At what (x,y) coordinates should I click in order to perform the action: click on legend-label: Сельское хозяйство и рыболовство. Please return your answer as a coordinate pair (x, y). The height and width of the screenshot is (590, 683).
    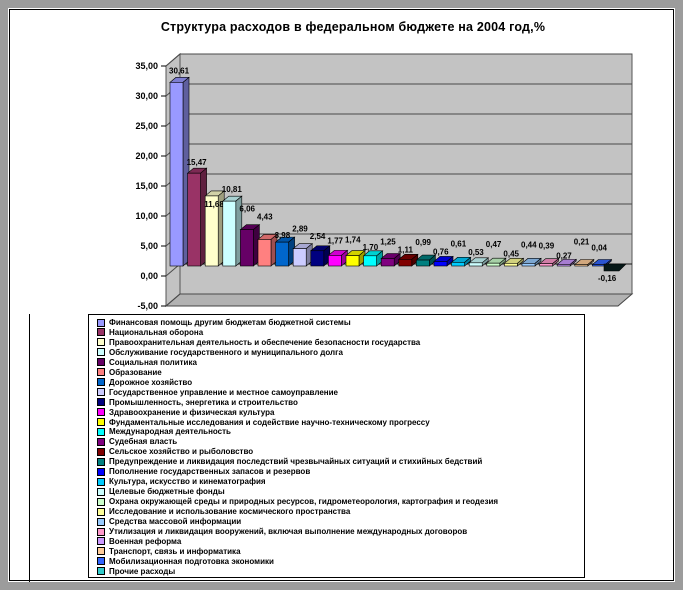
    Looking at the image, I should click on (181, 452).